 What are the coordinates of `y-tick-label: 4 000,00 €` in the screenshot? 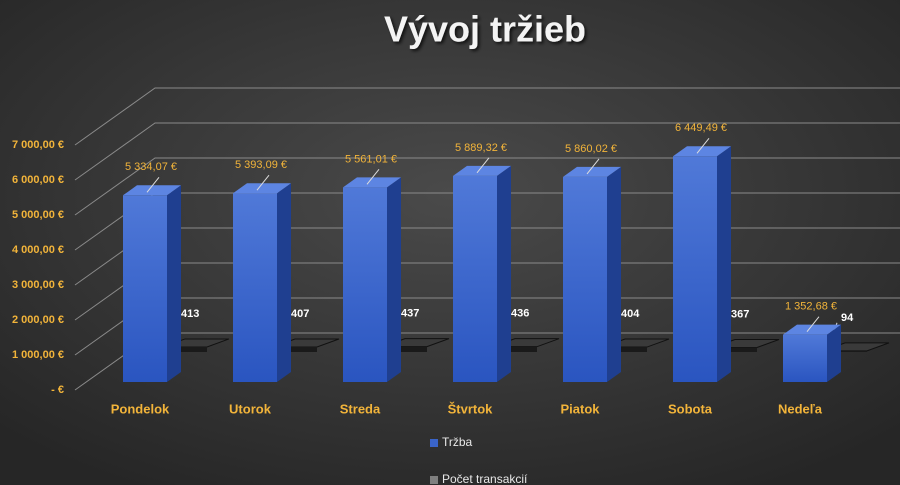 It's located at (38, 250).